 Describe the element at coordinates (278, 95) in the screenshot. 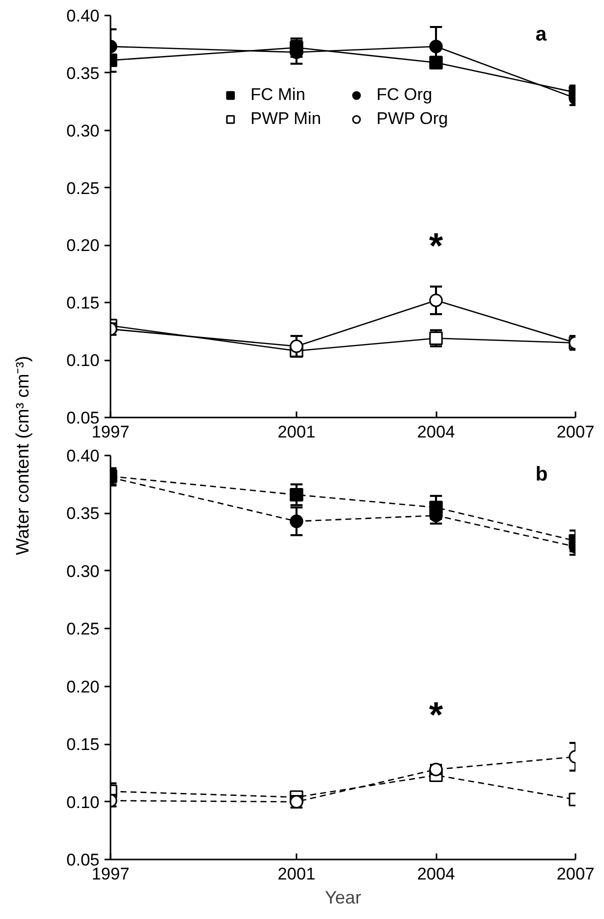

I see `legend-label: FC Min` at that location.